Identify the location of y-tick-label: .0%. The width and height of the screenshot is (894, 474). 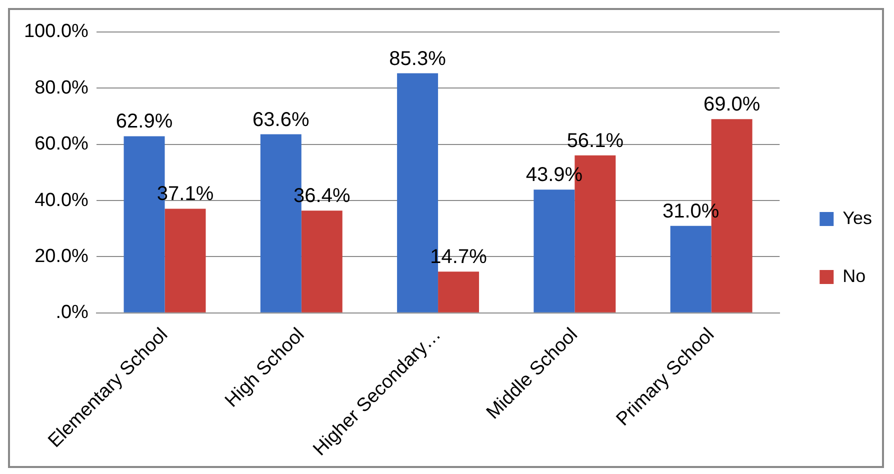
(72, 313).